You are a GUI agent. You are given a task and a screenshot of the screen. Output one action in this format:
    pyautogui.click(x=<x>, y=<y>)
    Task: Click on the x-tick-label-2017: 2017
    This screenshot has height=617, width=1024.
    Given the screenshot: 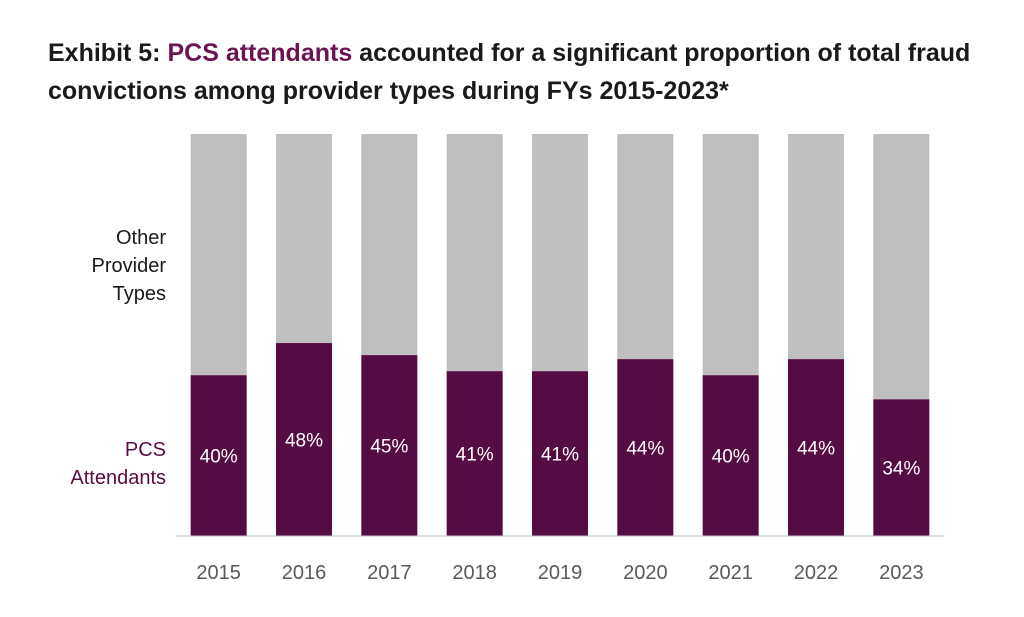 What is the action you would take?
    pyautogui.click(x=389, y=573)
    